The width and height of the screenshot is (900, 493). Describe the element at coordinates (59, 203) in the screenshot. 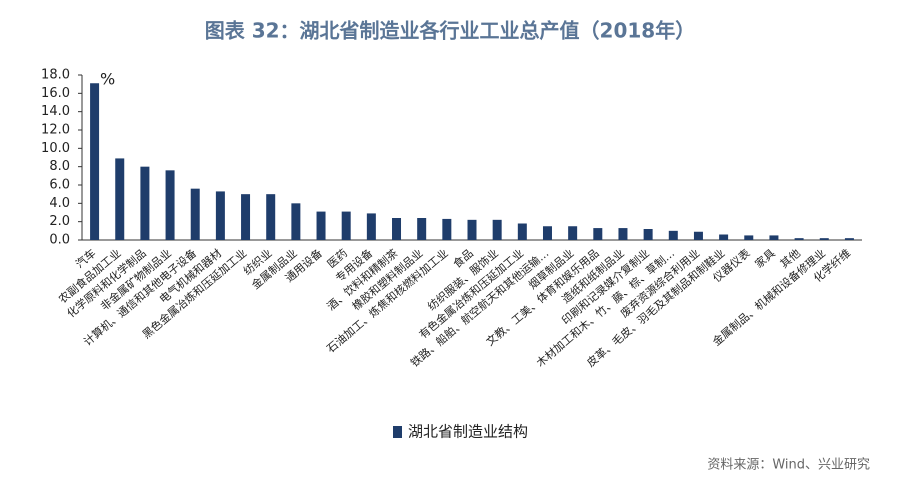

I see `y-tick-label: 4.0` at that location.